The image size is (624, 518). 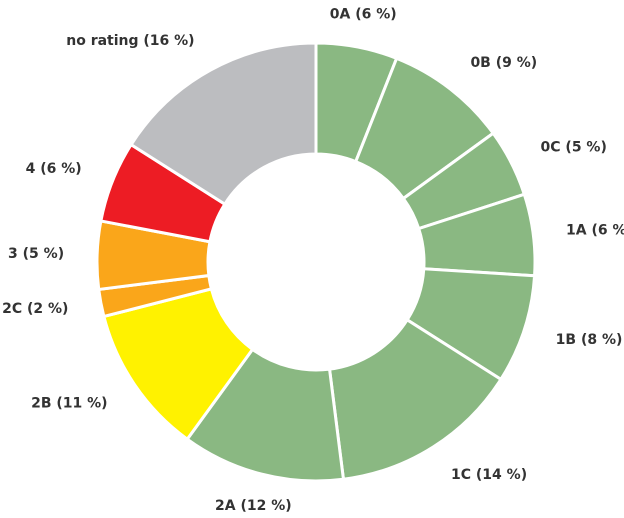 I want to click on slice-label: no rating (16 %), so click(x=130, y=41).